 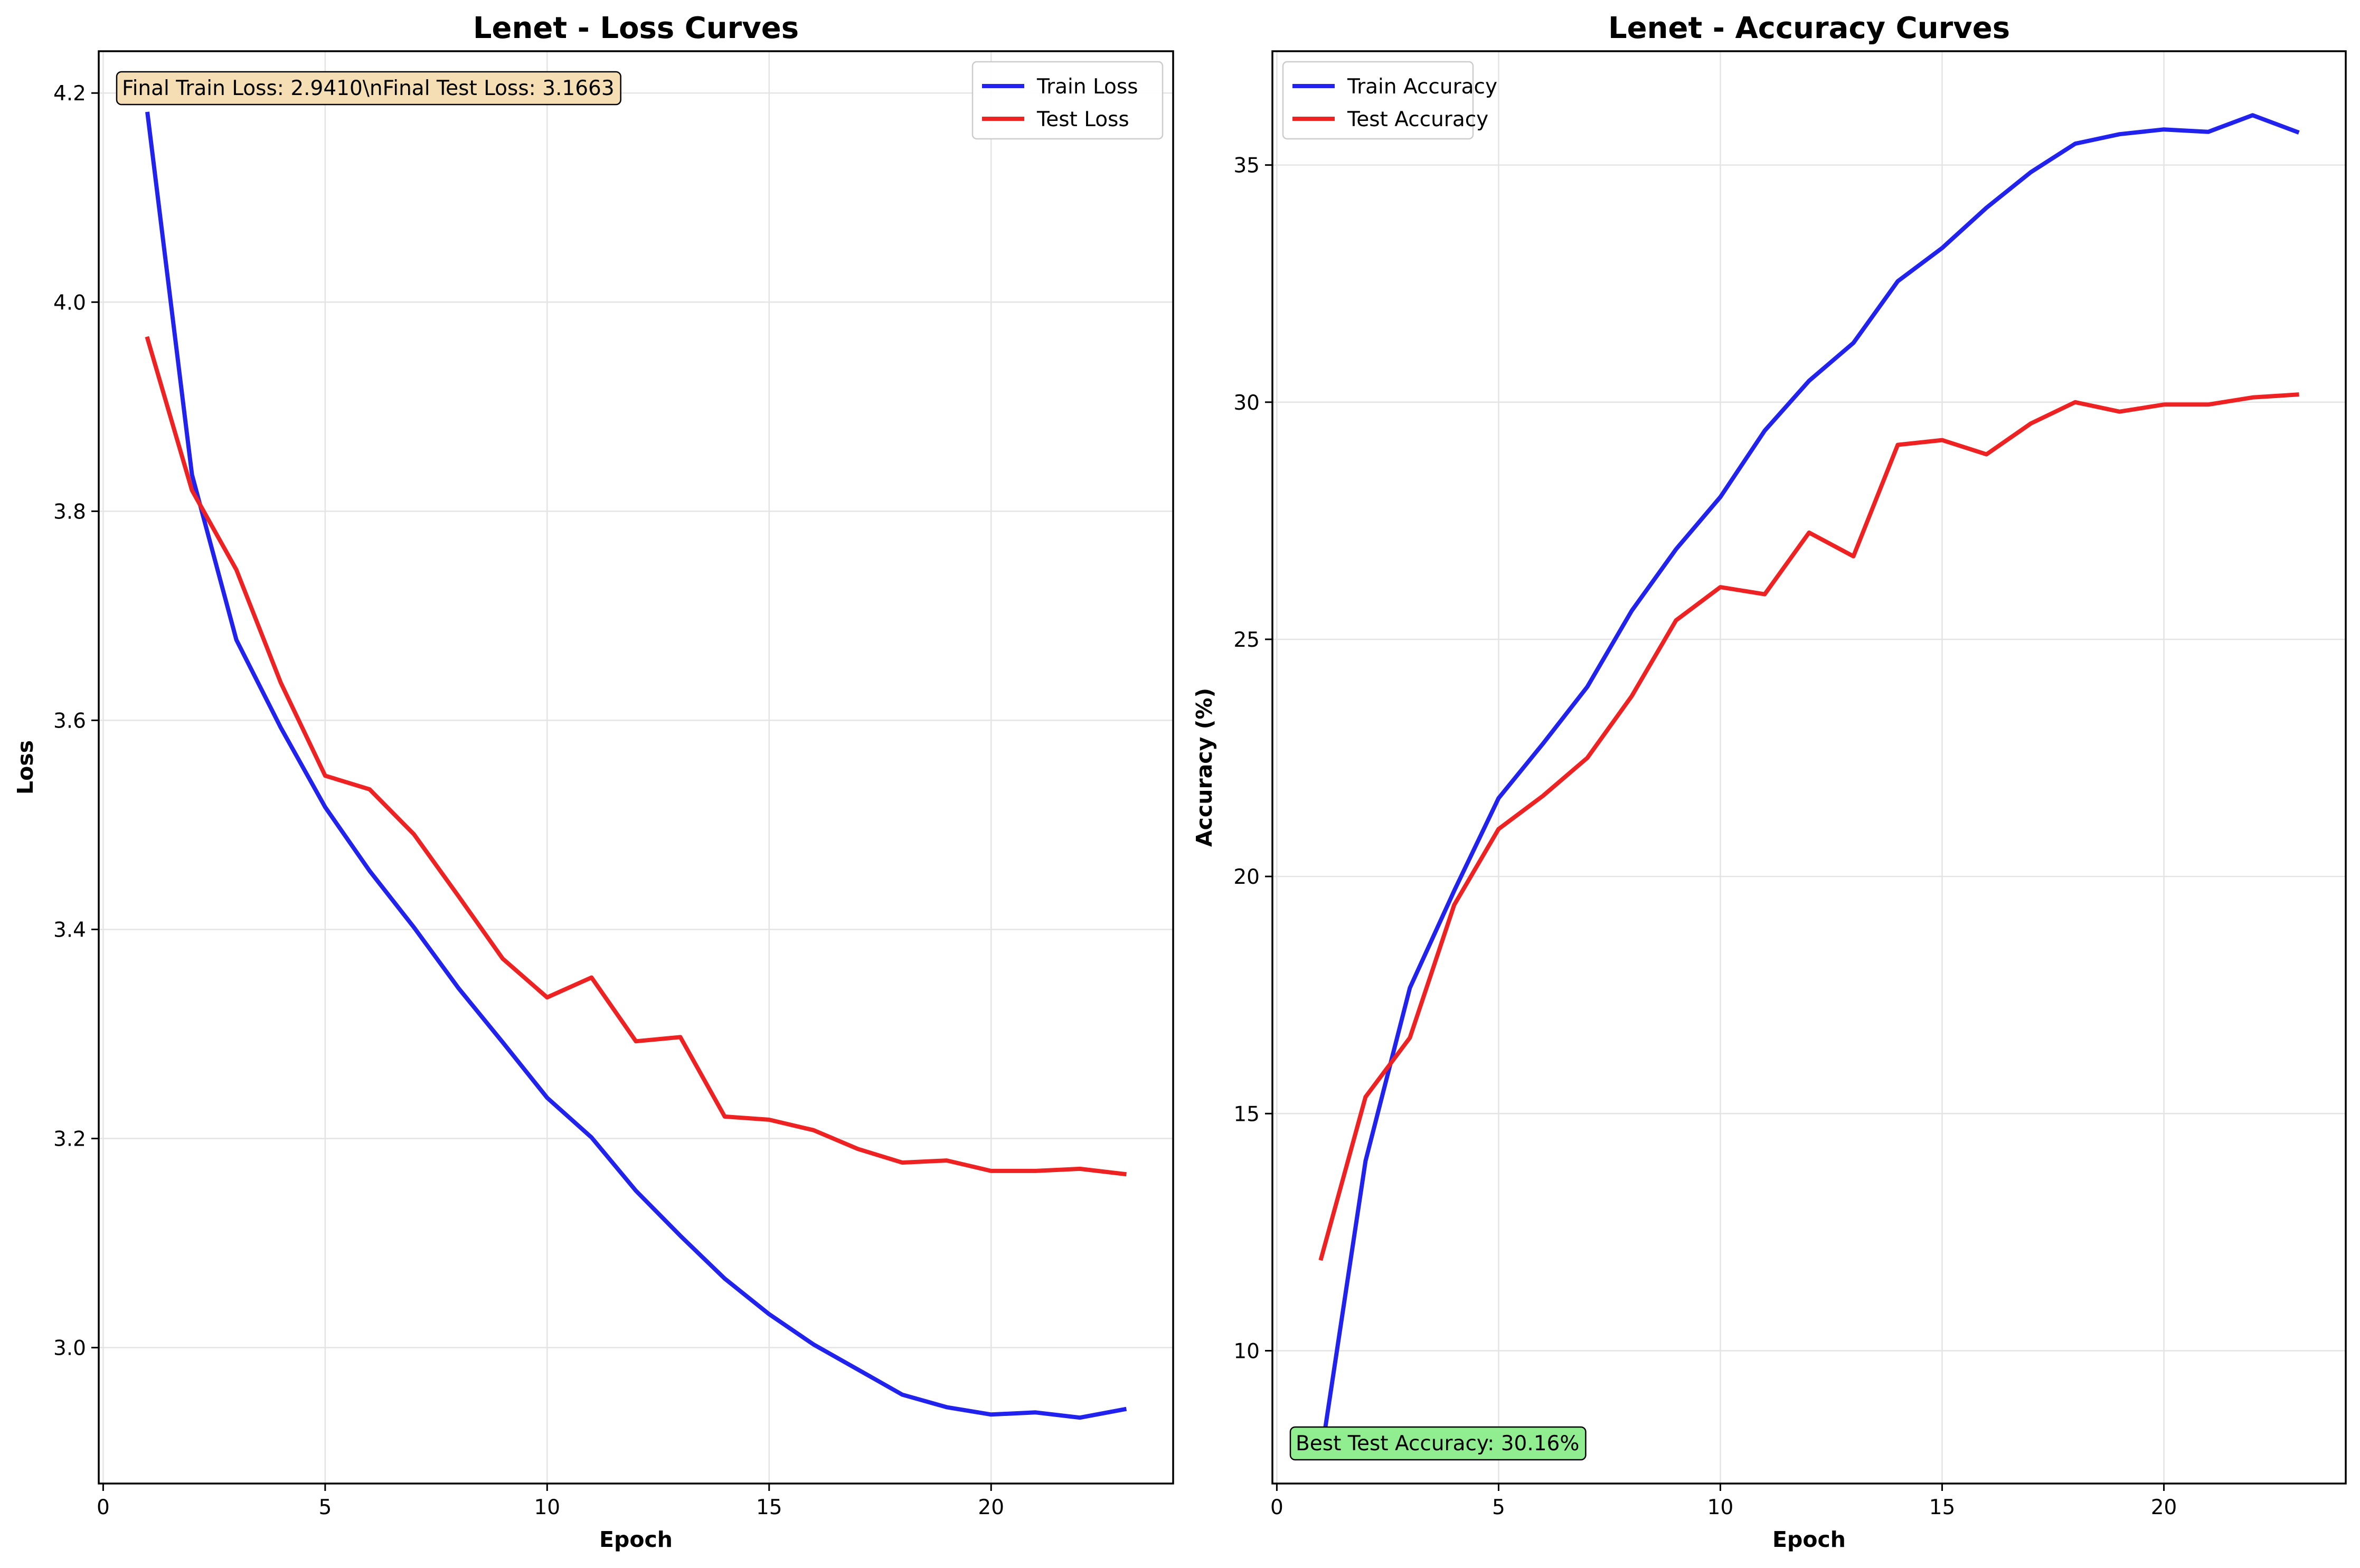 I want to click on y-axis-label: Accuracy (%), so click(x=1204, y=767).